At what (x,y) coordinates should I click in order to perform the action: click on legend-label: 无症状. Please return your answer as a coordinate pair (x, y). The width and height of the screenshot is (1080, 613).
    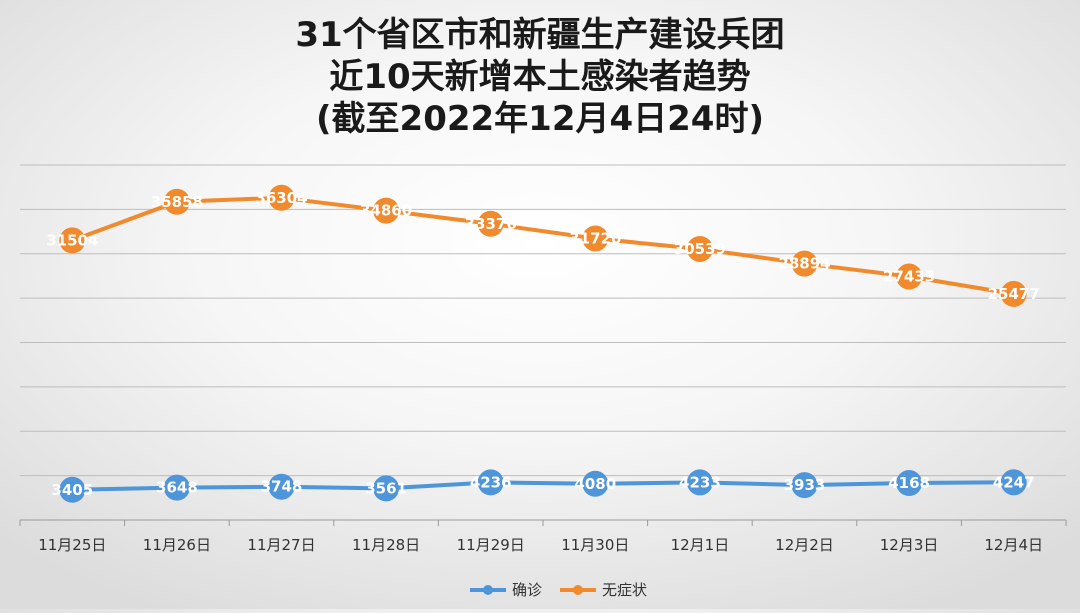
    Looking at the image, I should click on (624, 590).